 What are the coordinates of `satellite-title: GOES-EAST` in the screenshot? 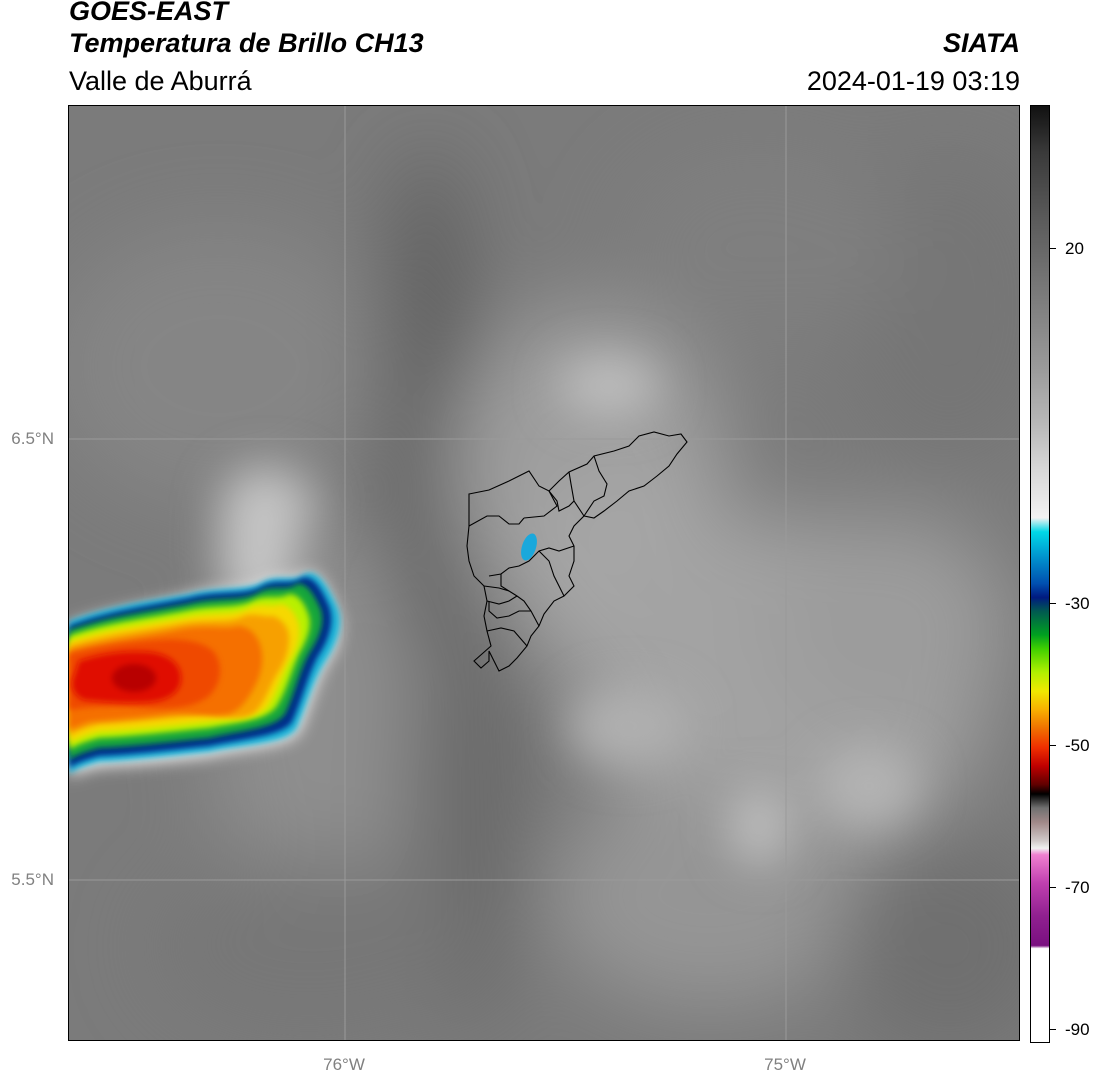 It's located at (149, 13).